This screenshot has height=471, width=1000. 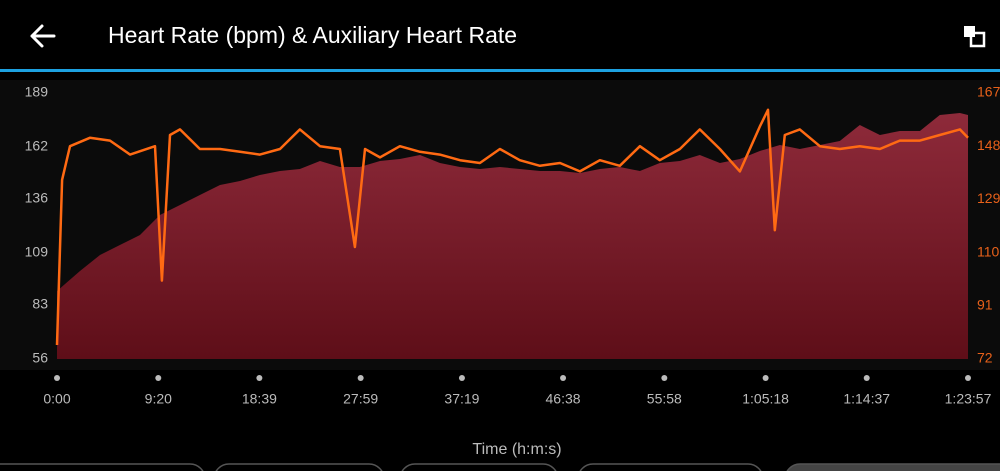 What do you see at coordinates (988, 145) in the screenshot?
I see `y2-tick-label: 148` at bounding box center [988, 145].